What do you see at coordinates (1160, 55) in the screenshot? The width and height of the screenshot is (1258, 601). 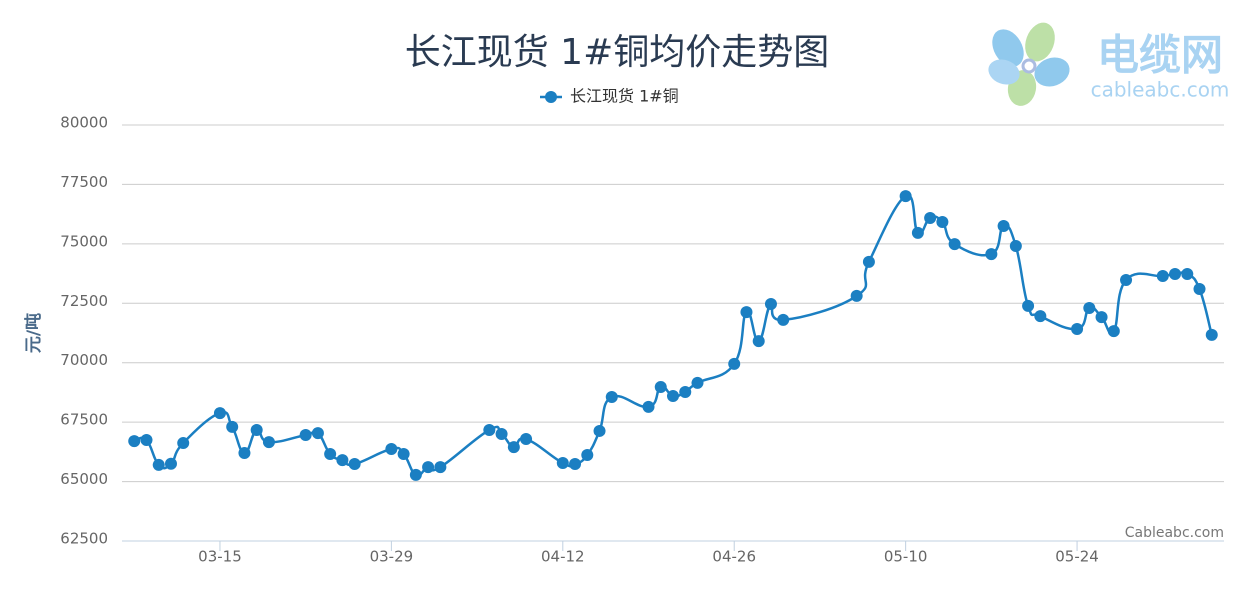 I see `logo-title: 电缆网` at bounding box center [1160, 55].